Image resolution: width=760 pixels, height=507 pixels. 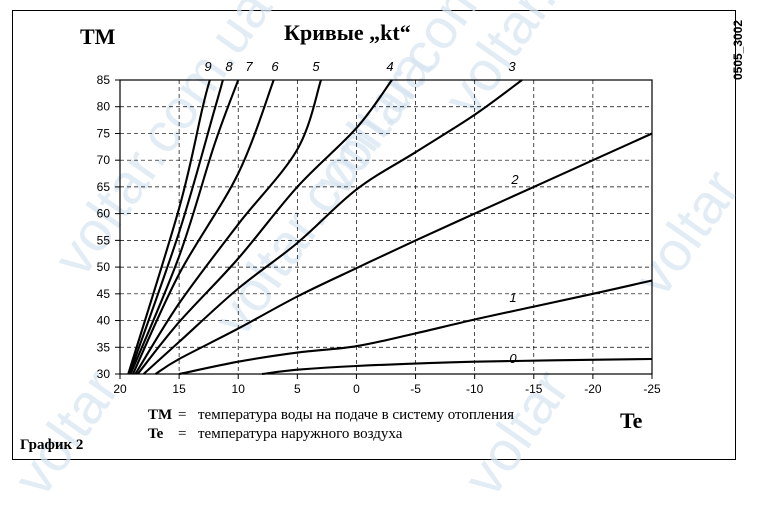 What do you see at coordinates (229, 66) in the screenshot?
I see `curve-label-8: 8` at bounding box center [229, 66].